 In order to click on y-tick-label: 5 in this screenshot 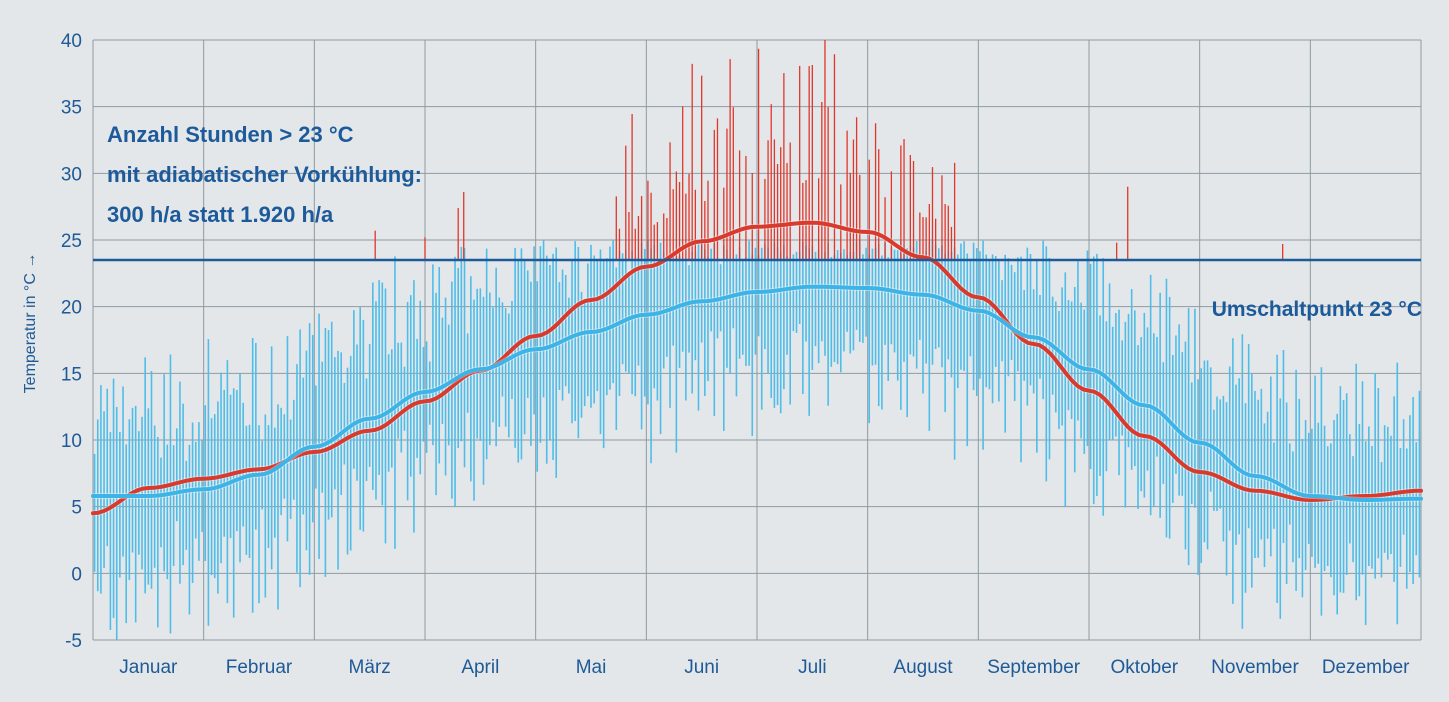, I will do `click(76, 508)`.